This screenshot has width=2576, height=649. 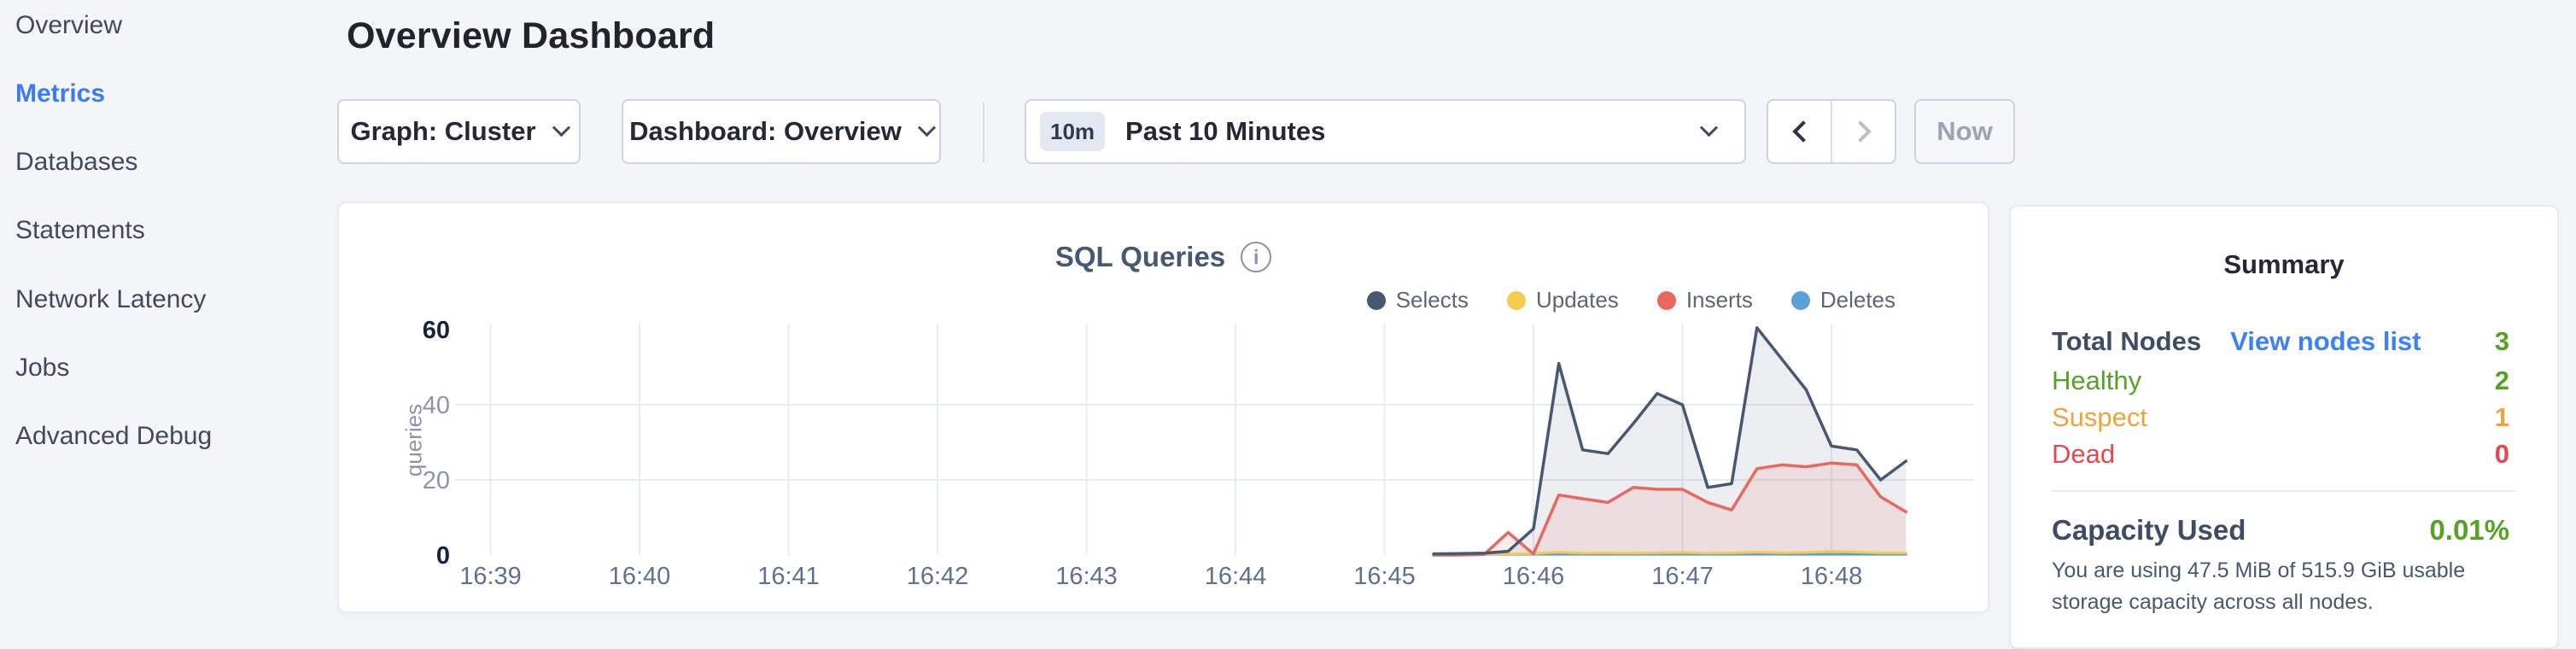 I want to click on time-range-label: Past 10 Minutes, so click(x=1225, y=131).